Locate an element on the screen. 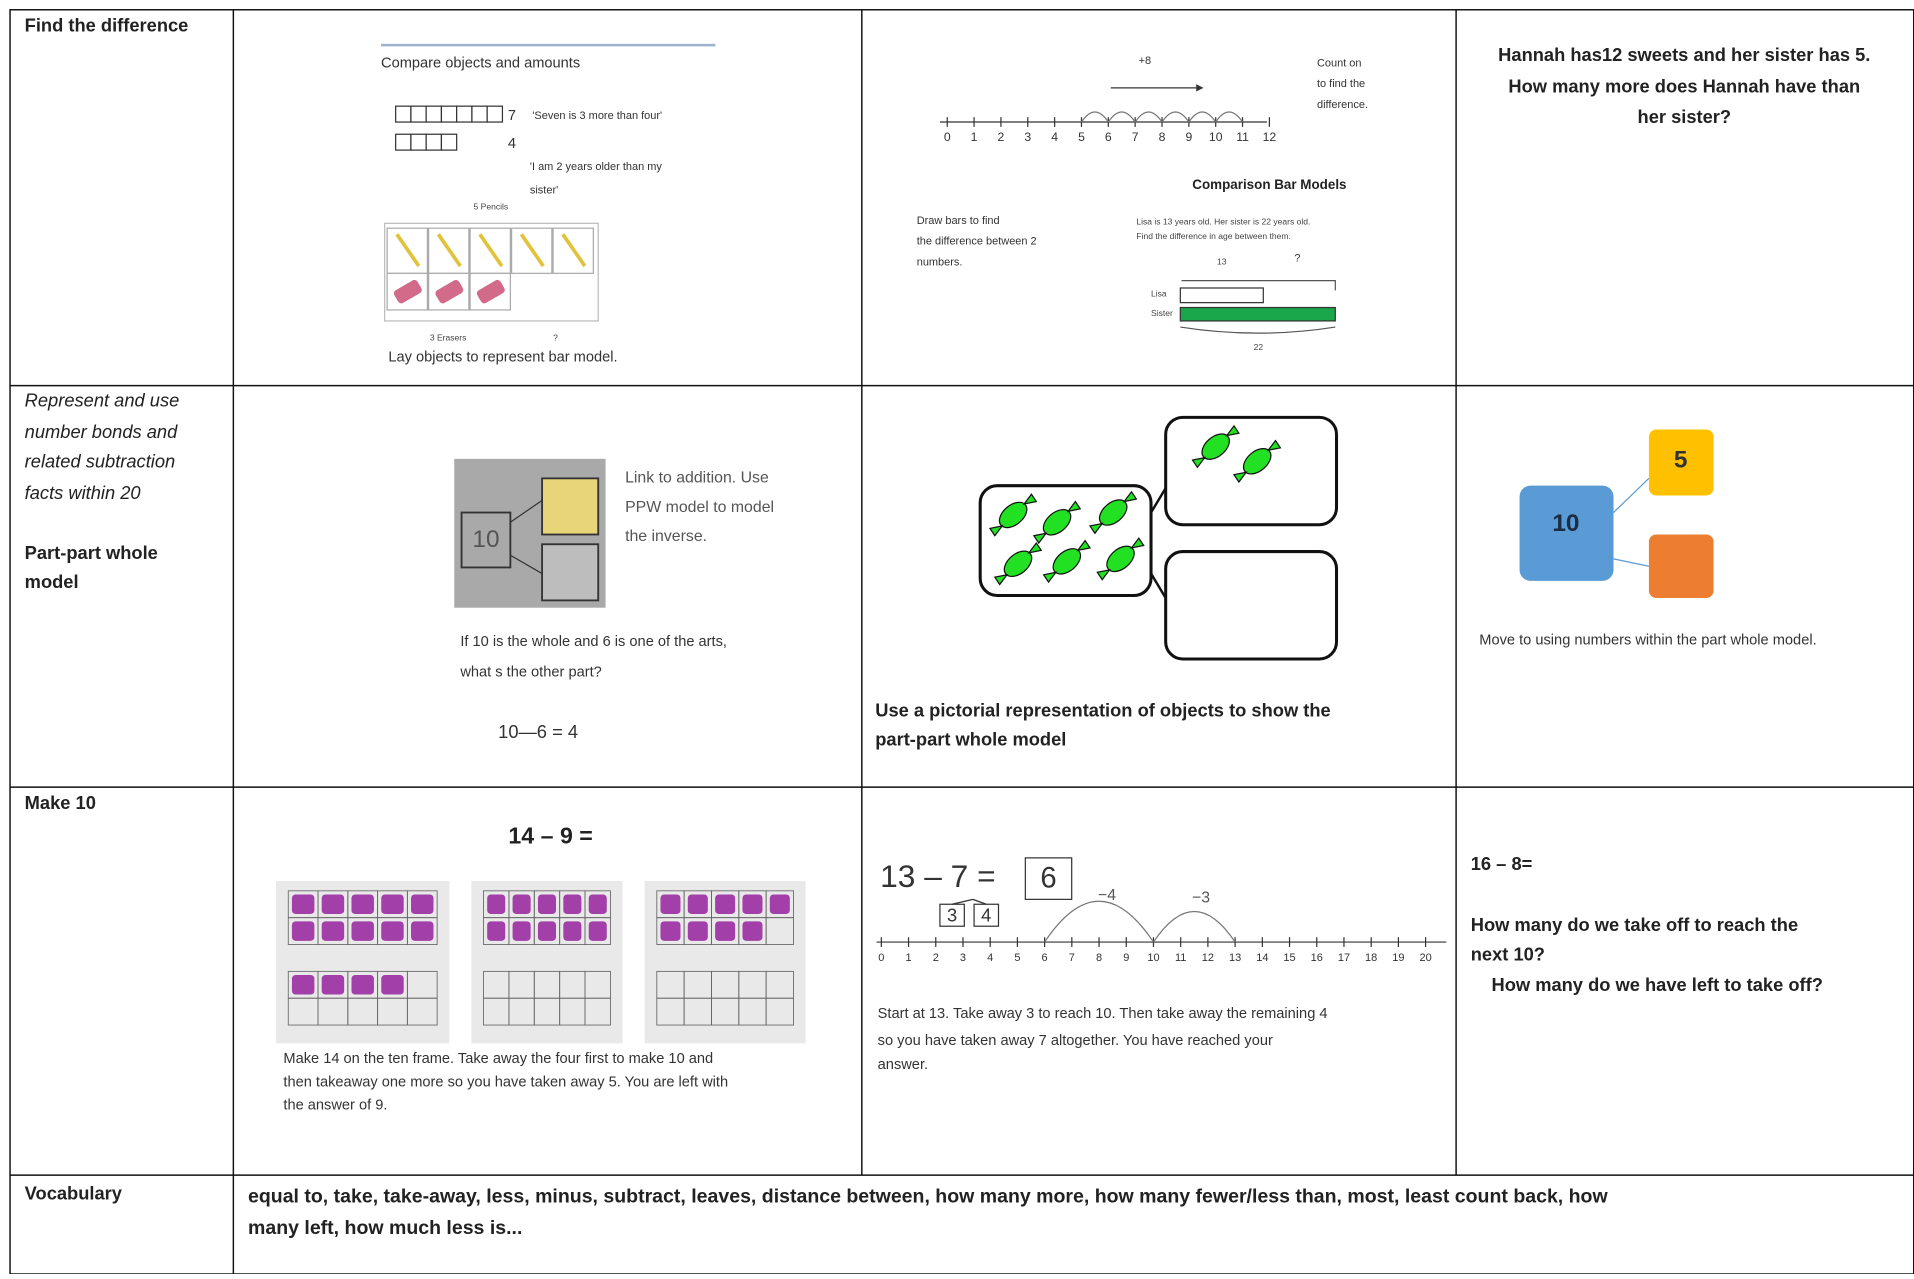 Image resolution: width=1914 pixels, height=1279 pixels. bar-label: 4 is located at coordinates (512, 144).